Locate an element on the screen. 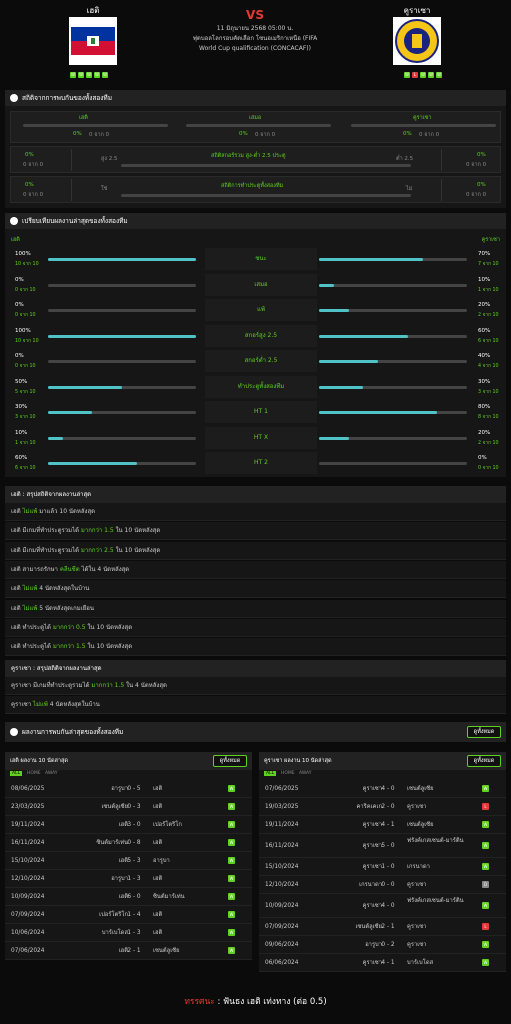 The height and width of the screenshot is (1024, 511). match-row: 09/06/2024 อารูบา 0 - 2 คูราเซา W is located at coordinates (382, 945).